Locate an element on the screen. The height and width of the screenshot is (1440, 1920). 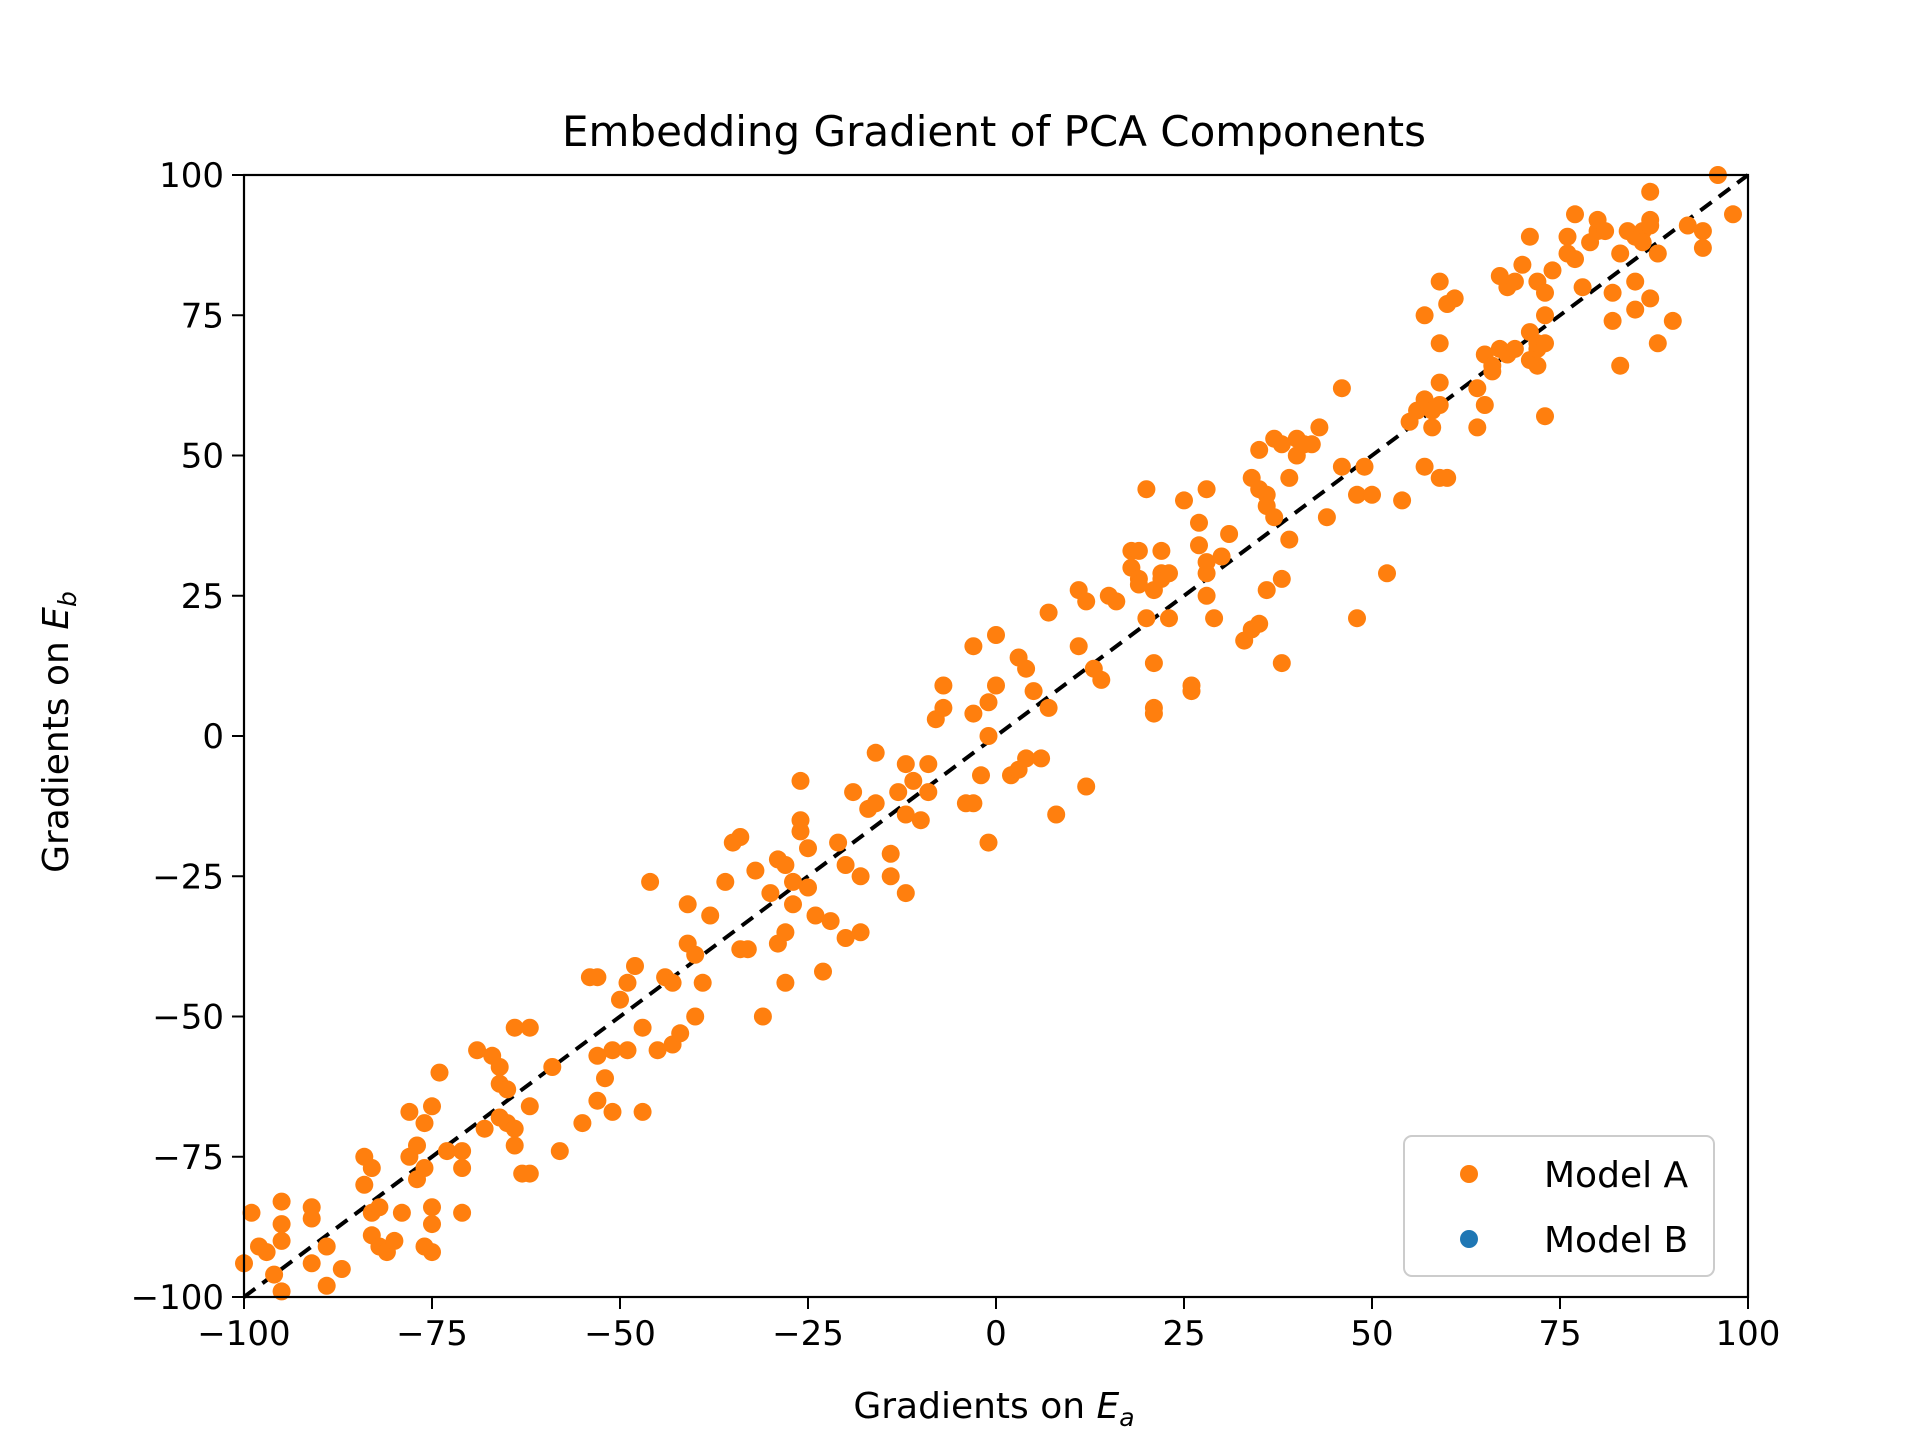
chart-title: Embedding Gradient of PCA Components is located at coordinates (994, 131).